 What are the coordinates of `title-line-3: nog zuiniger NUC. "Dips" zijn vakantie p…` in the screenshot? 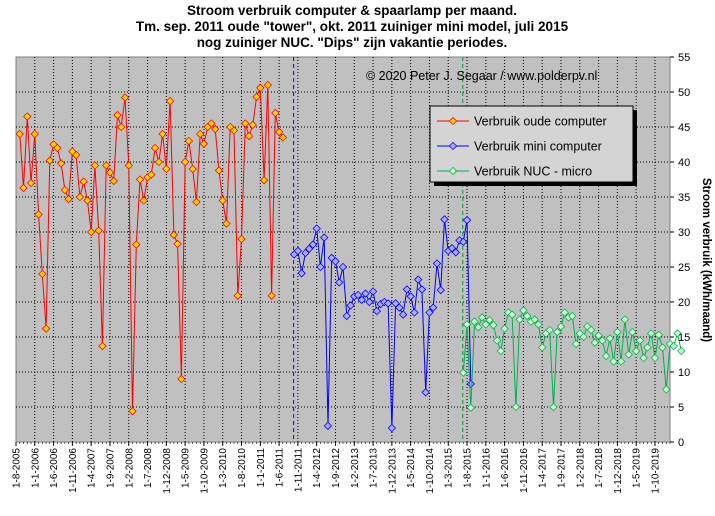 It's located at (352, 42).